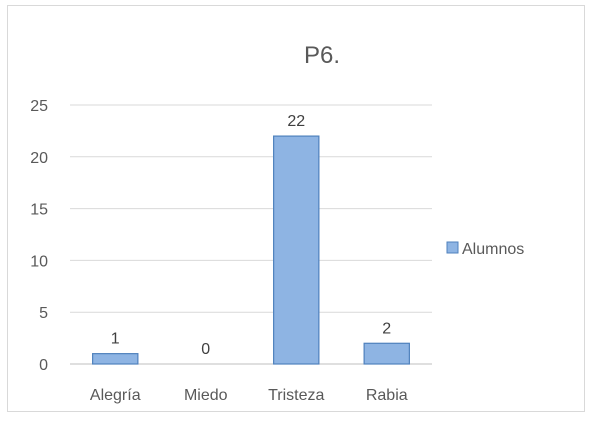 The width and height of the screenshot is (593, 423). Describe the element at coordinates (43, 365) in the screenshot. I see `y-tick-label: 0` at that location.